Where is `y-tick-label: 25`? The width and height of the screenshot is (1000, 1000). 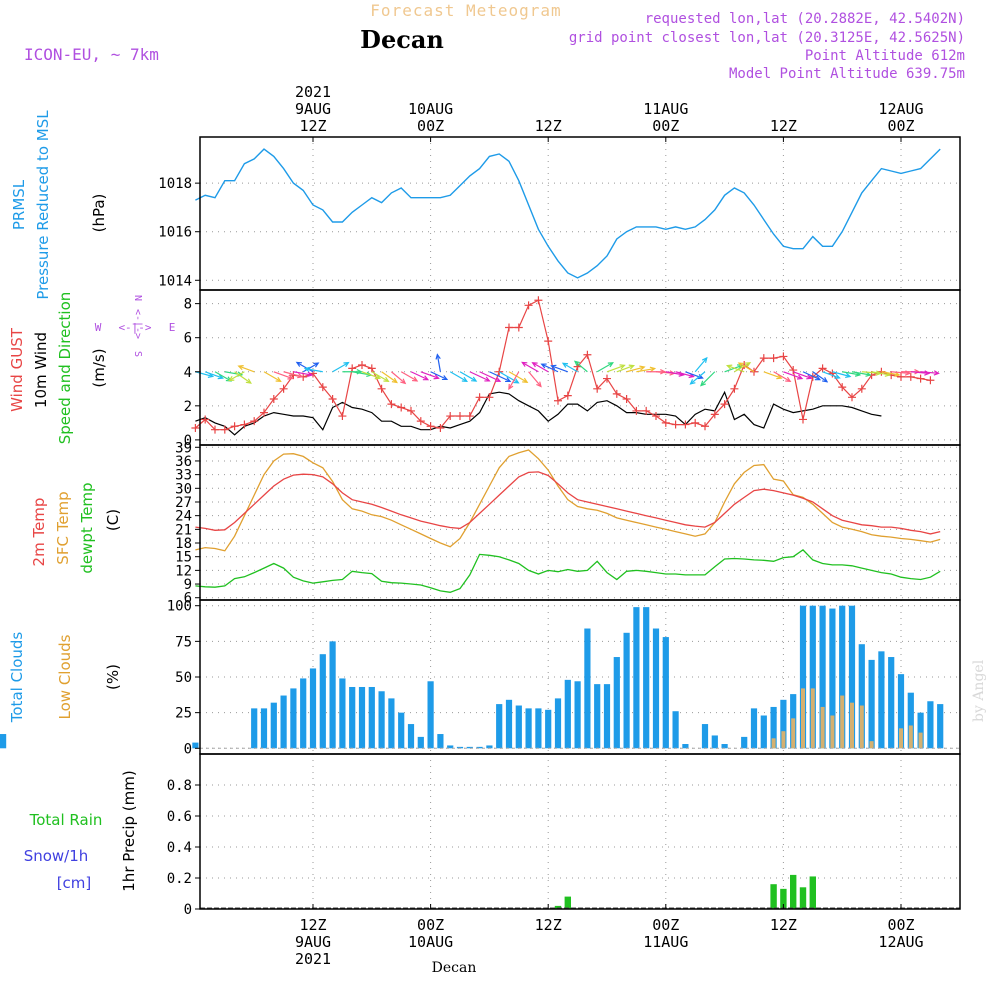 y-tick-label: 25 is located at coordinates (183, 714).